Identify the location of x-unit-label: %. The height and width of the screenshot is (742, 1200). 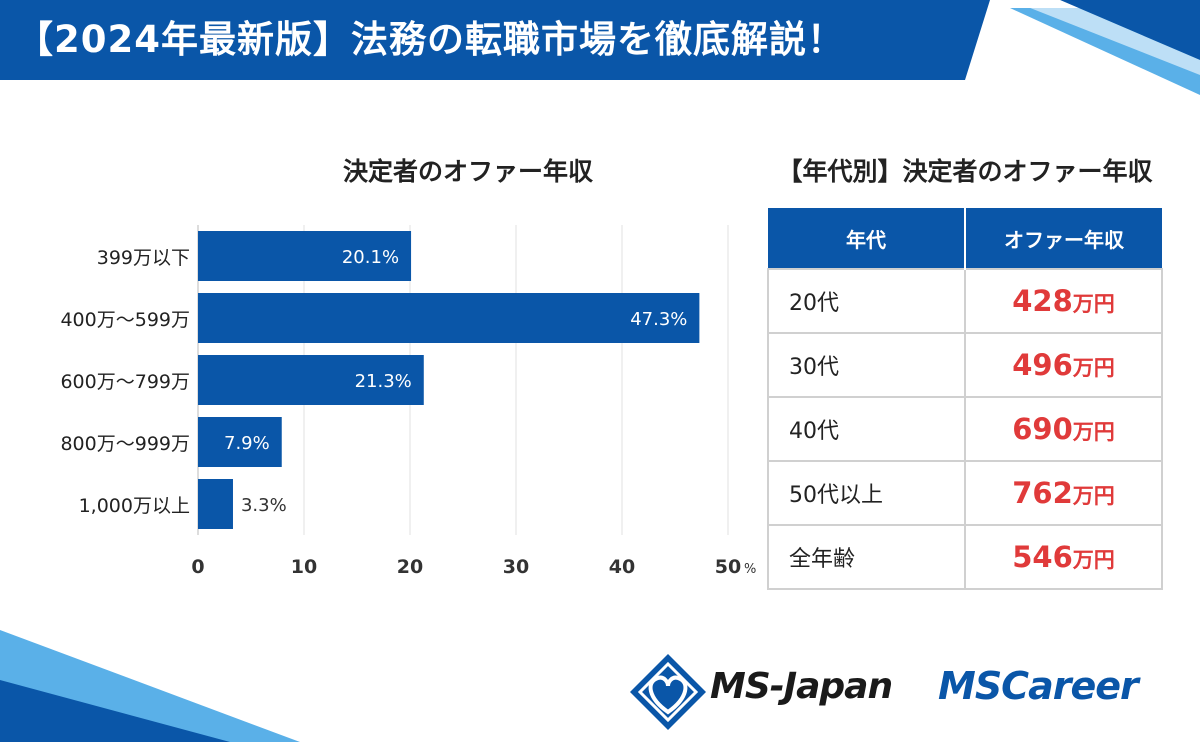
(750, 569).